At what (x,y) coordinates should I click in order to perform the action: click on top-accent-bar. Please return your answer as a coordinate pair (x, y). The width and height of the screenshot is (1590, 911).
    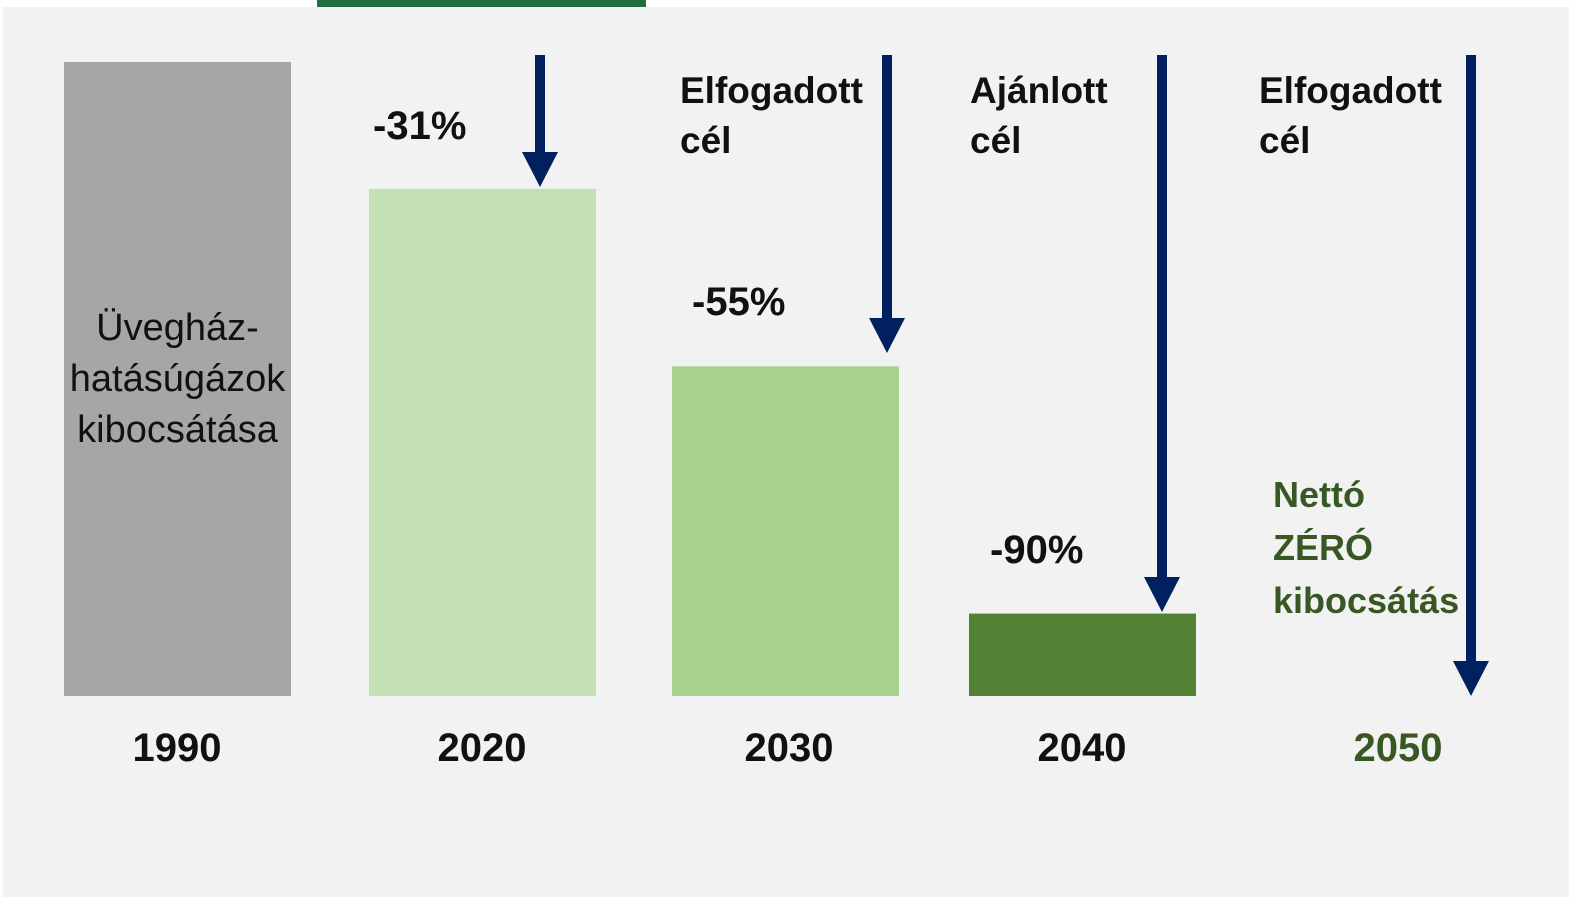
    Looking at the image, I should click on (481, 3).